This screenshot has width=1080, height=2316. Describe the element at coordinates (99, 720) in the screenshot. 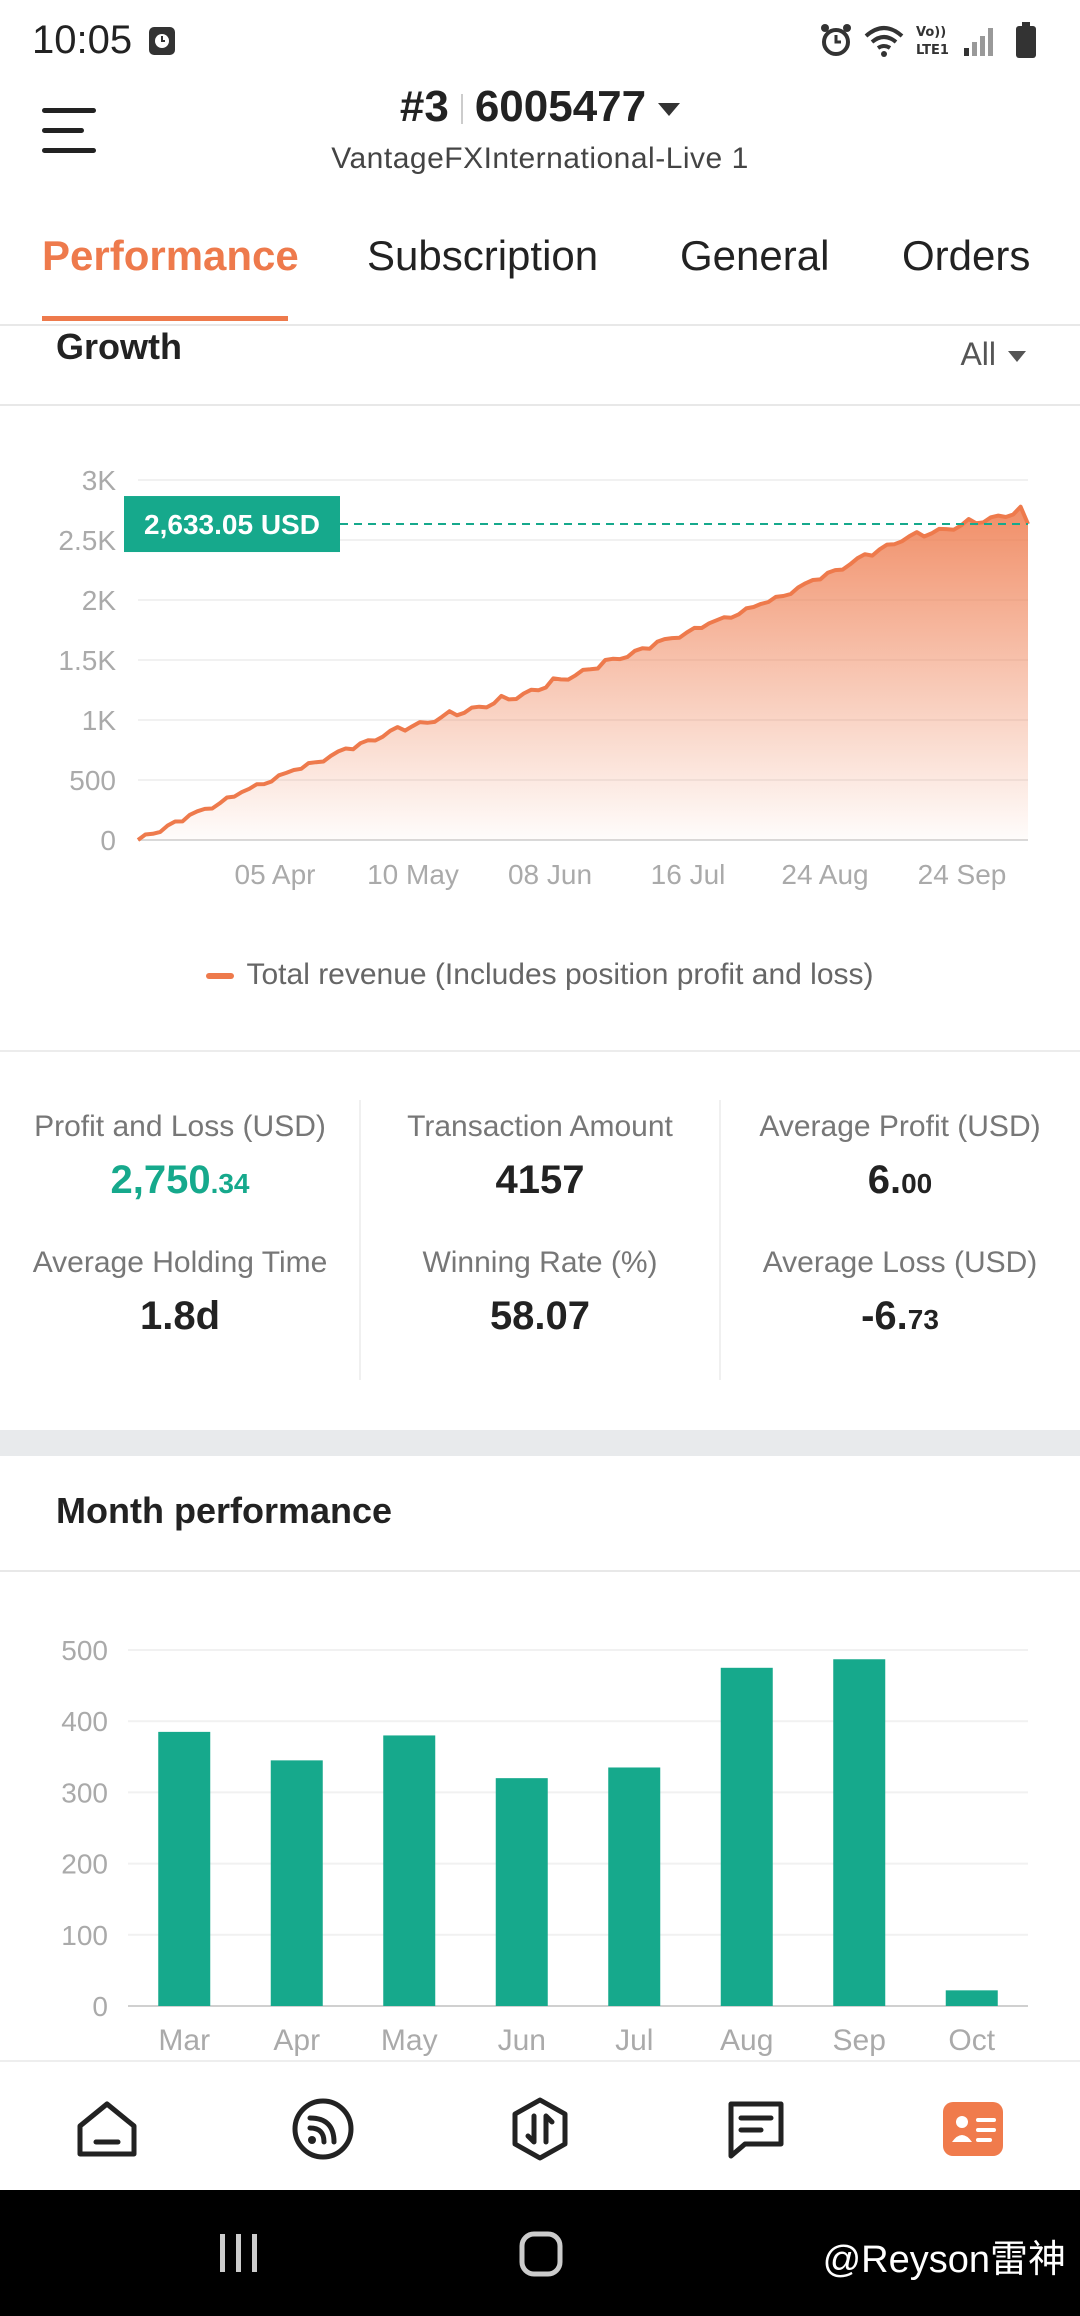

I see `y-tick-label: 1K` at that location.